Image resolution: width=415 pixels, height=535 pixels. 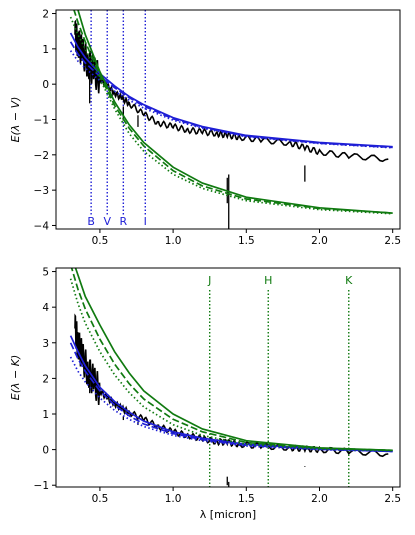 I want to click on band-label-i: I, so click(x=145, y=221).